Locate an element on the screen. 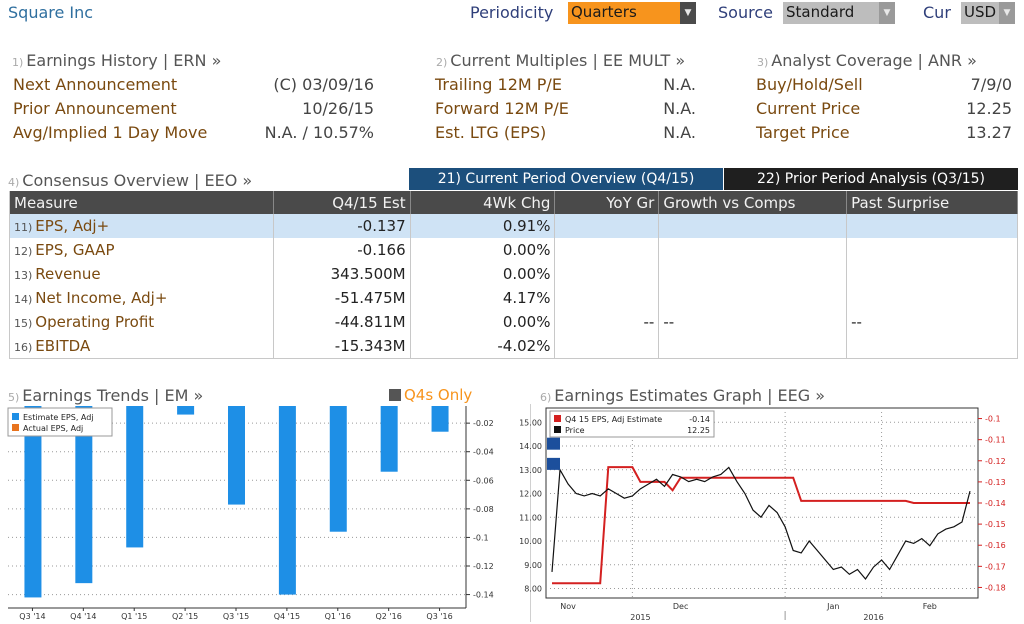 This screenshot has height=624, width=1024. current-multiples-link: 2) Current Multiples | EE MULT » is located at coordinates (560, 60).